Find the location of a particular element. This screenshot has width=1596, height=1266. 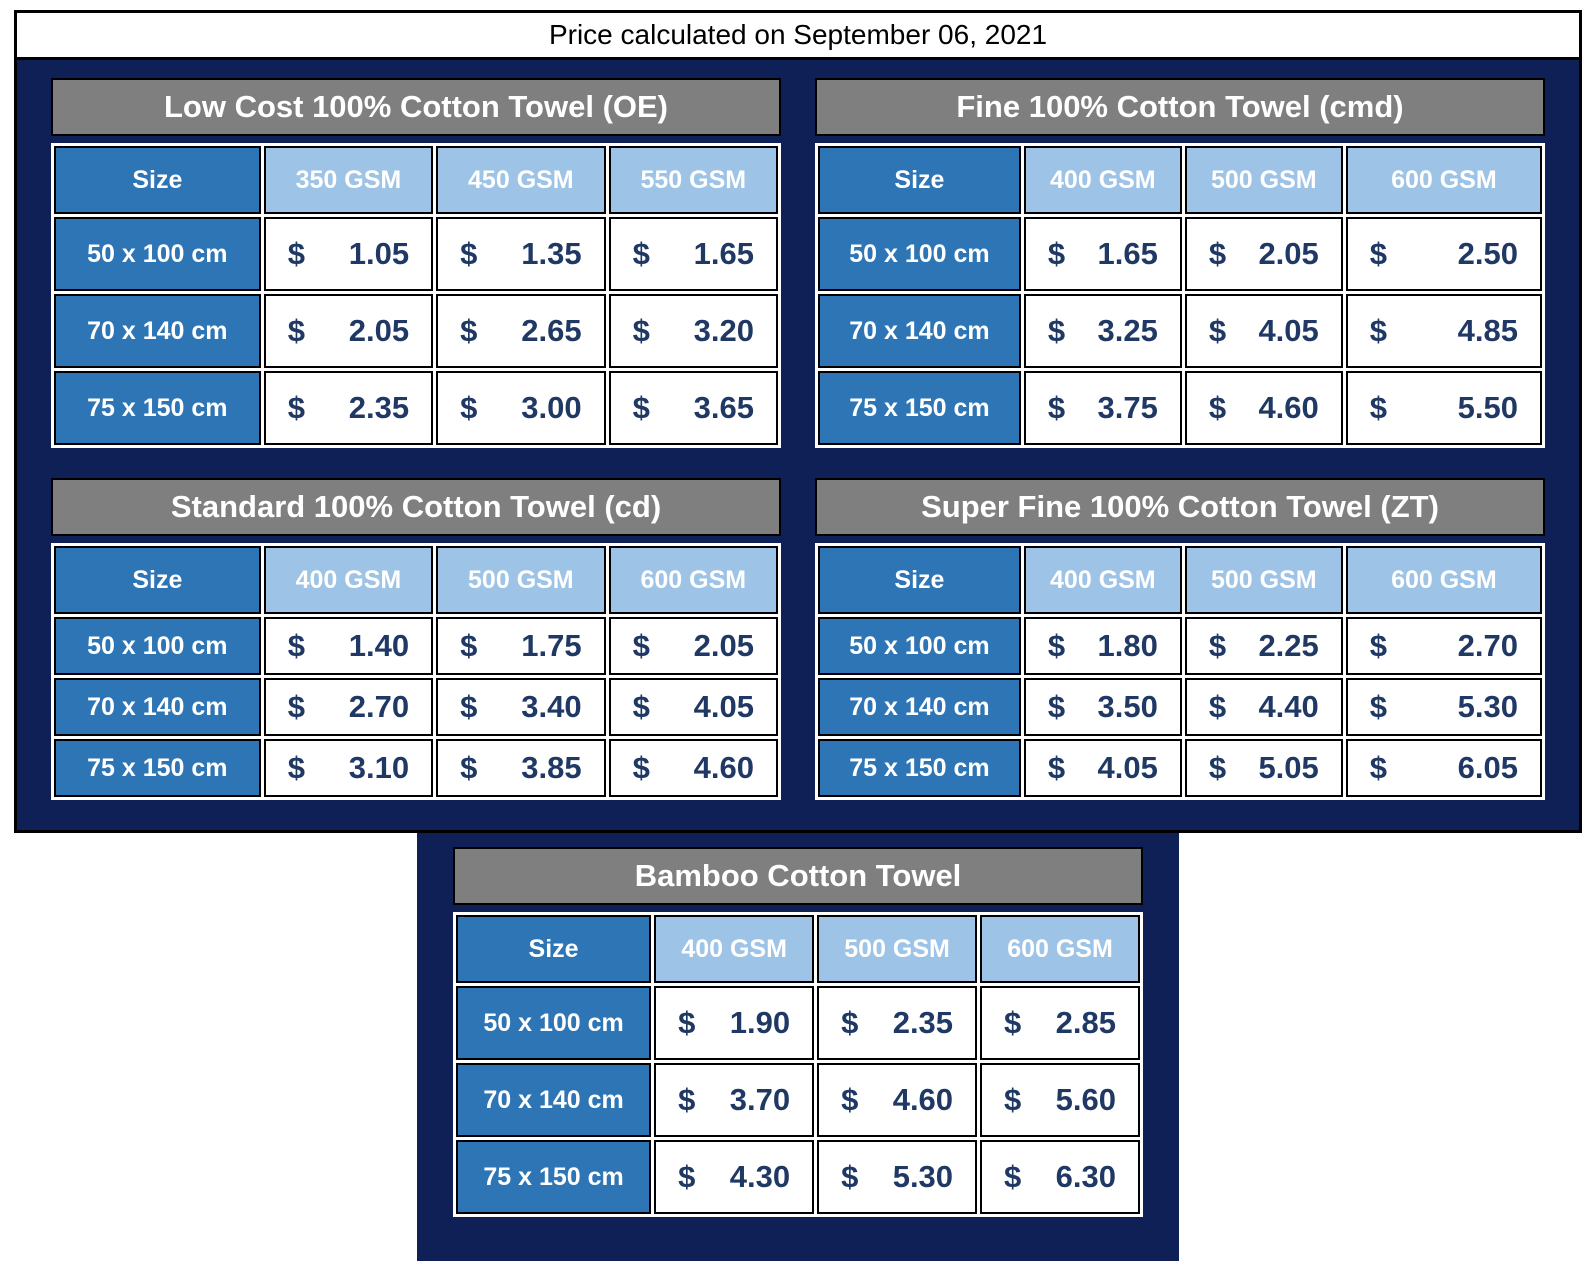

price-cell: $3.85 is located at coordinates (521, 768).